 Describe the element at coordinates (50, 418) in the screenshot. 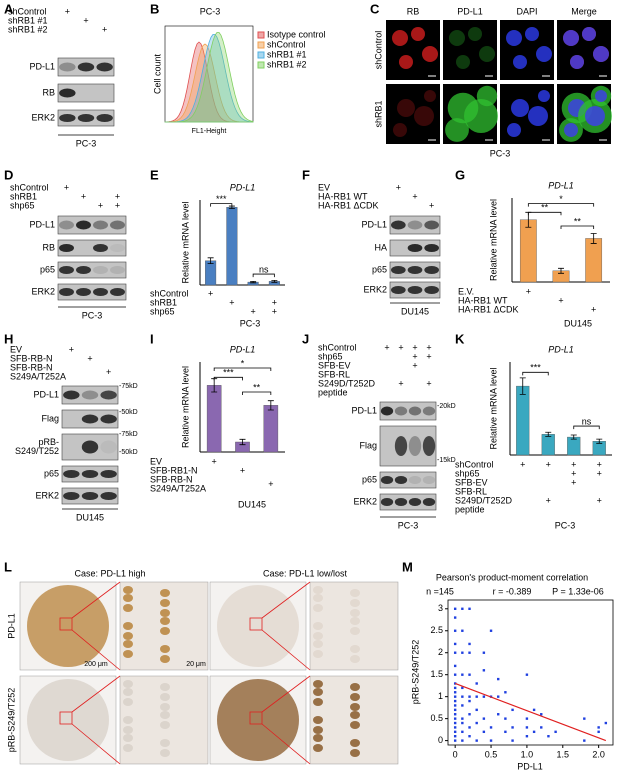

I see `blot-label: Flag` at that location.